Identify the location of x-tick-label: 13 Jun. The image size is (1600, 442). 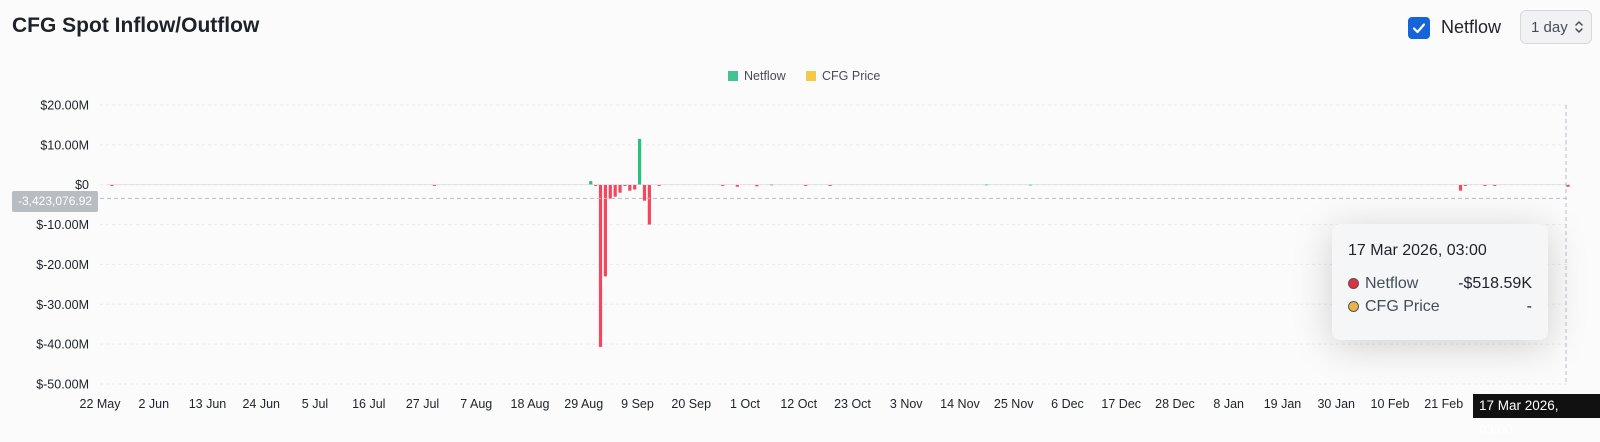
(208, 404).